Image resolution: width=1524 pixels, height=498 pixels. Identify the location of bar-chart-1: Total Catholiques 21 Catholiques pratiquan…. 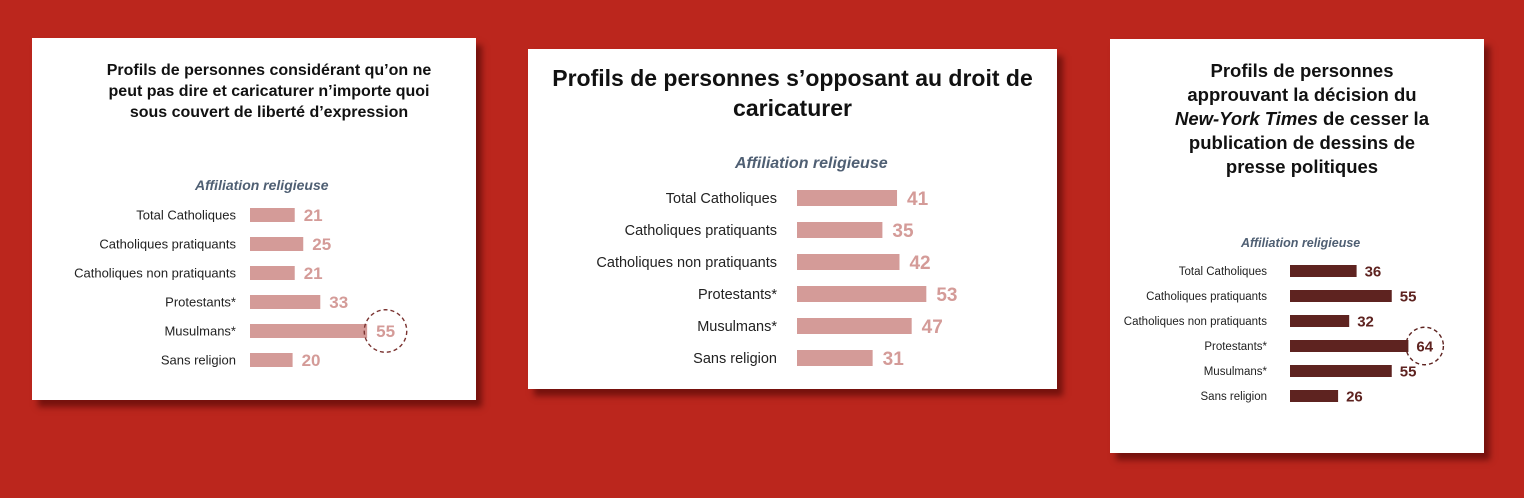
(241, 288).